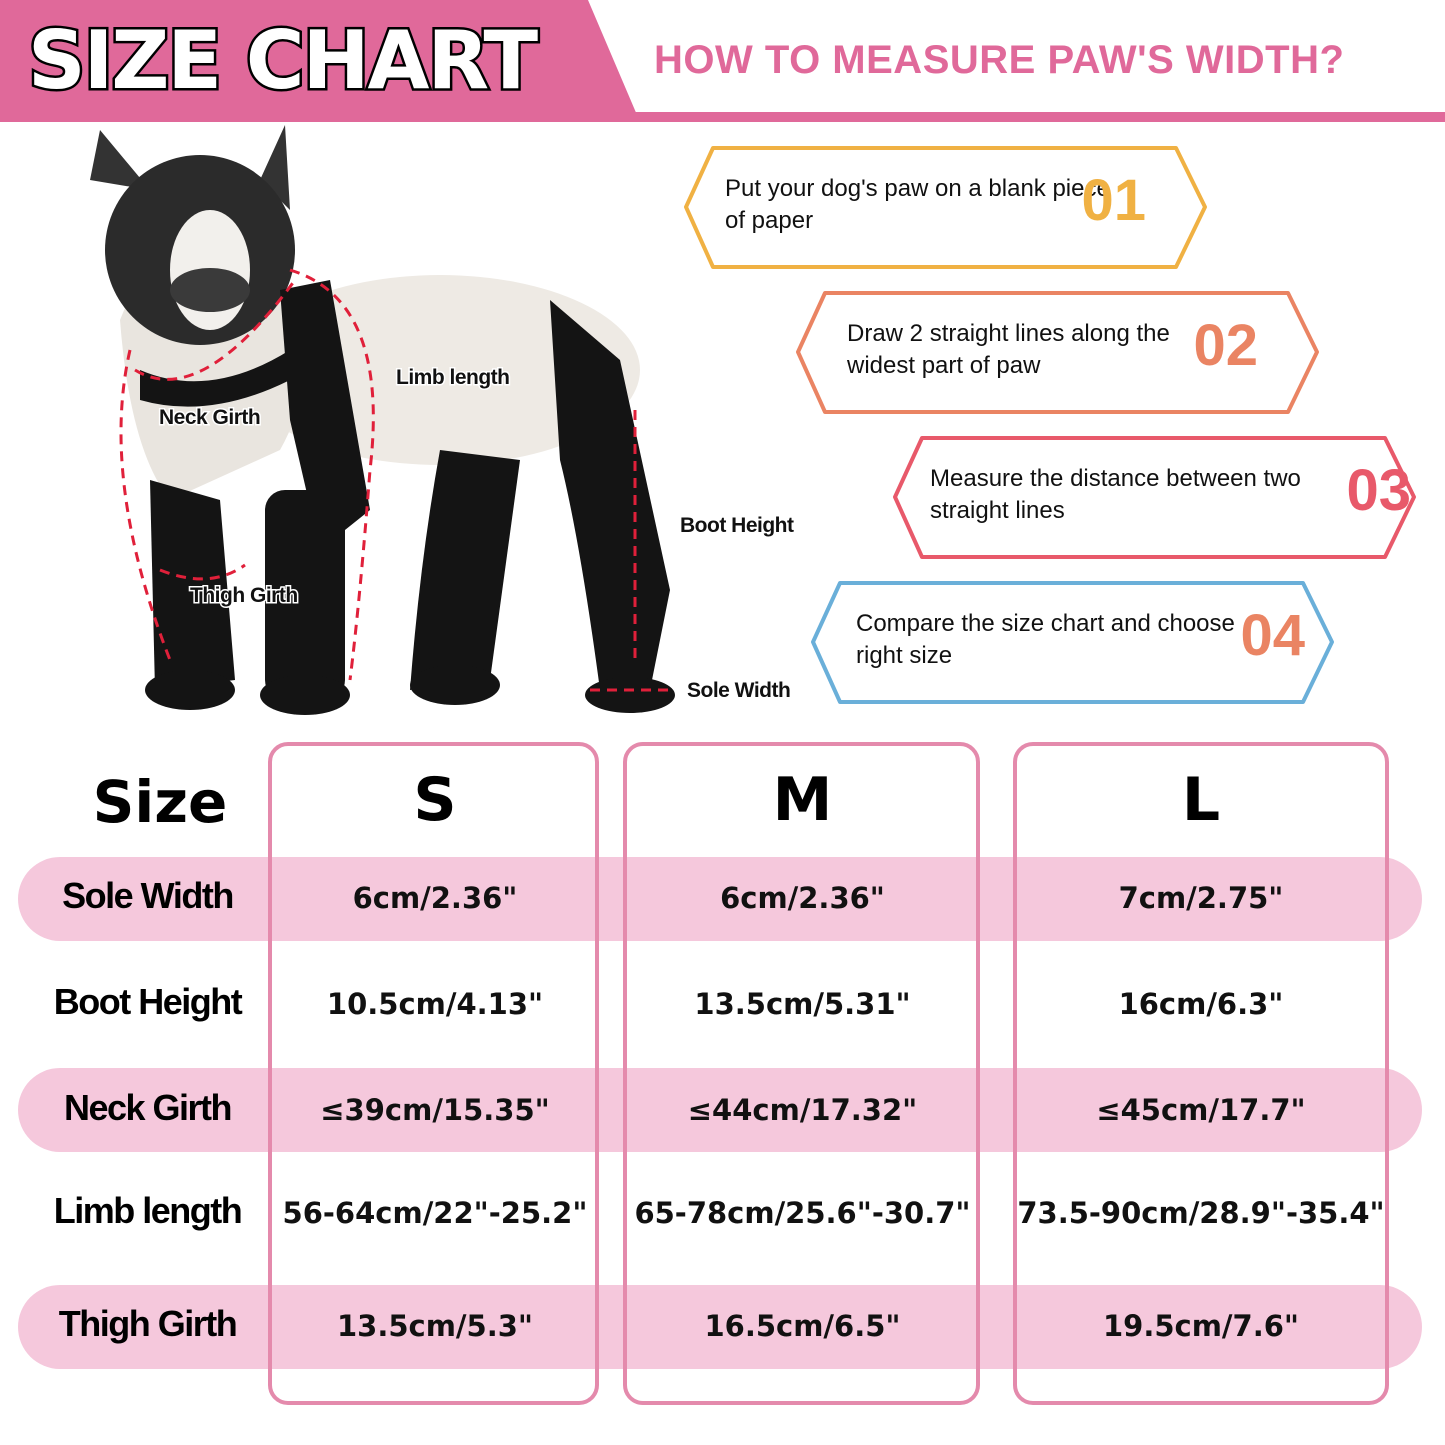 The width and height of the screenshot is (1445, 1445). Describe the element at coordinates (435, 1326) in the screenshot. I see `table-cell: 13.5cm/5.3"` at that location.